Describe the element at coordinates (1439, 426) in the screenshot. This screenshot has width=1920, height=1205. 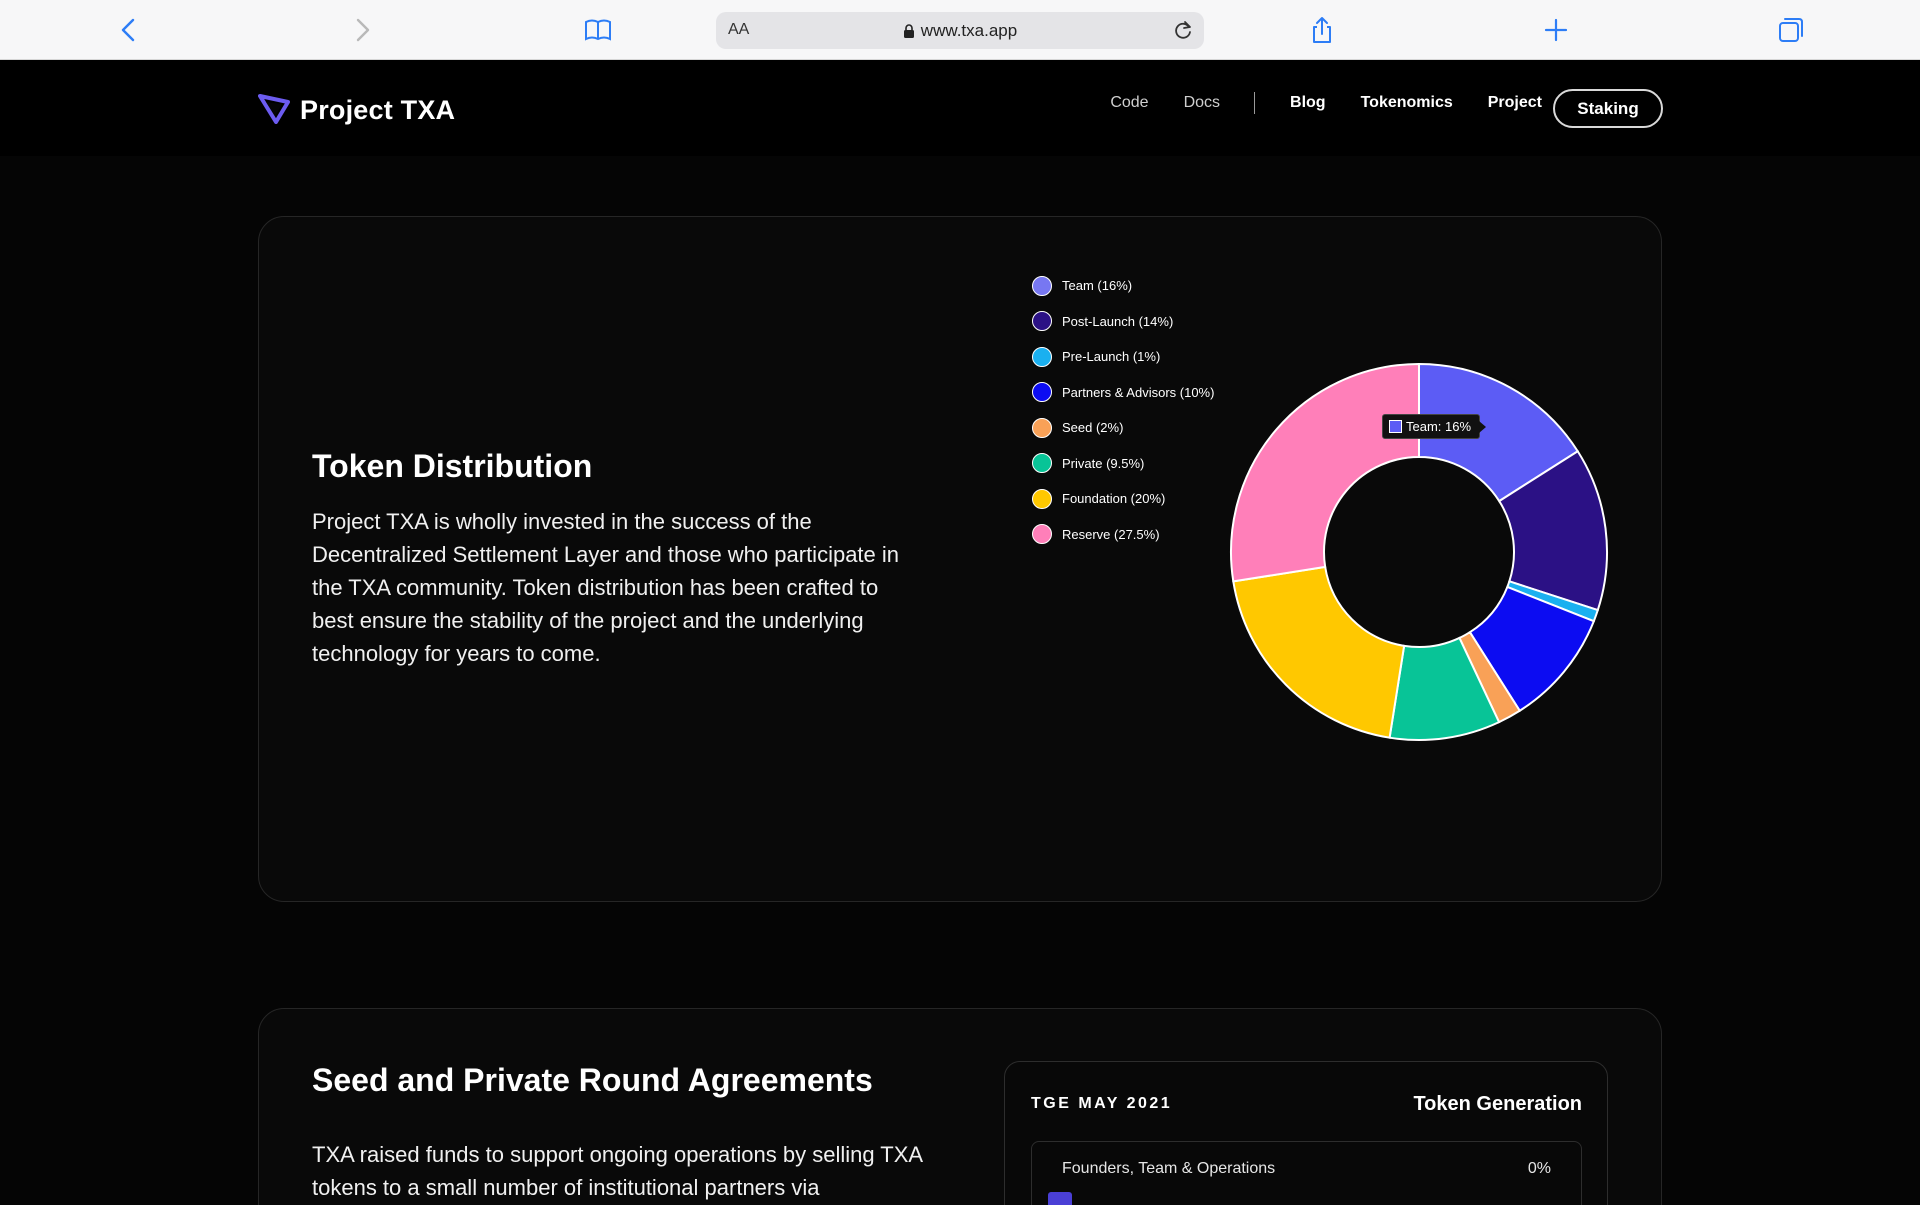
I see `tooltip-text: Team: 16%` at that location.